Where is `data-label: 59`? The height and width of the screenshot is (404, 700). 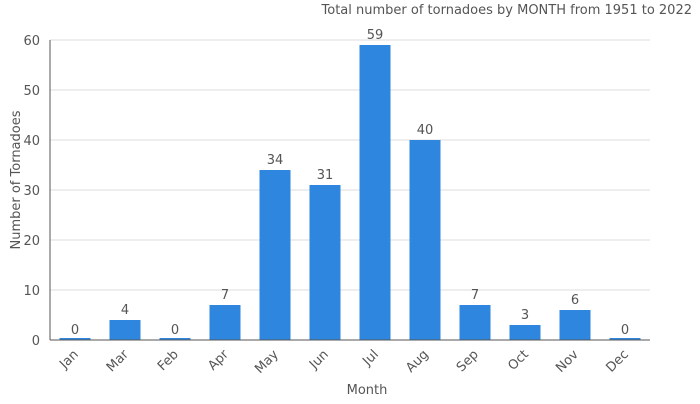
data-label: 59 is located at coordinates (375, 35).